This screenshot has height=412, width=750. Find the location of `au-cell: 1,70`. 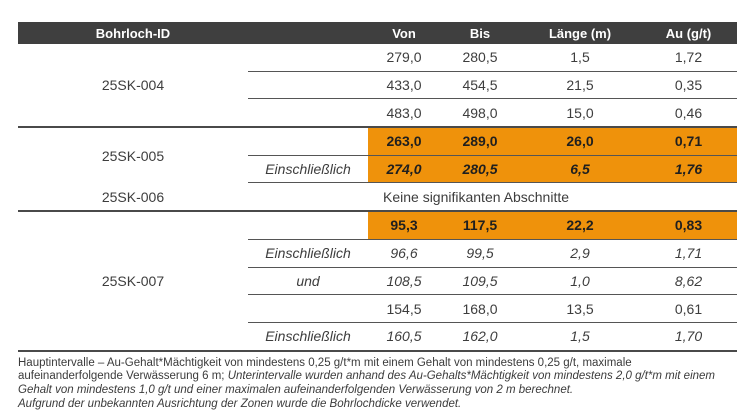

au-cell: 1,70 is located at coordinates (688, 336).